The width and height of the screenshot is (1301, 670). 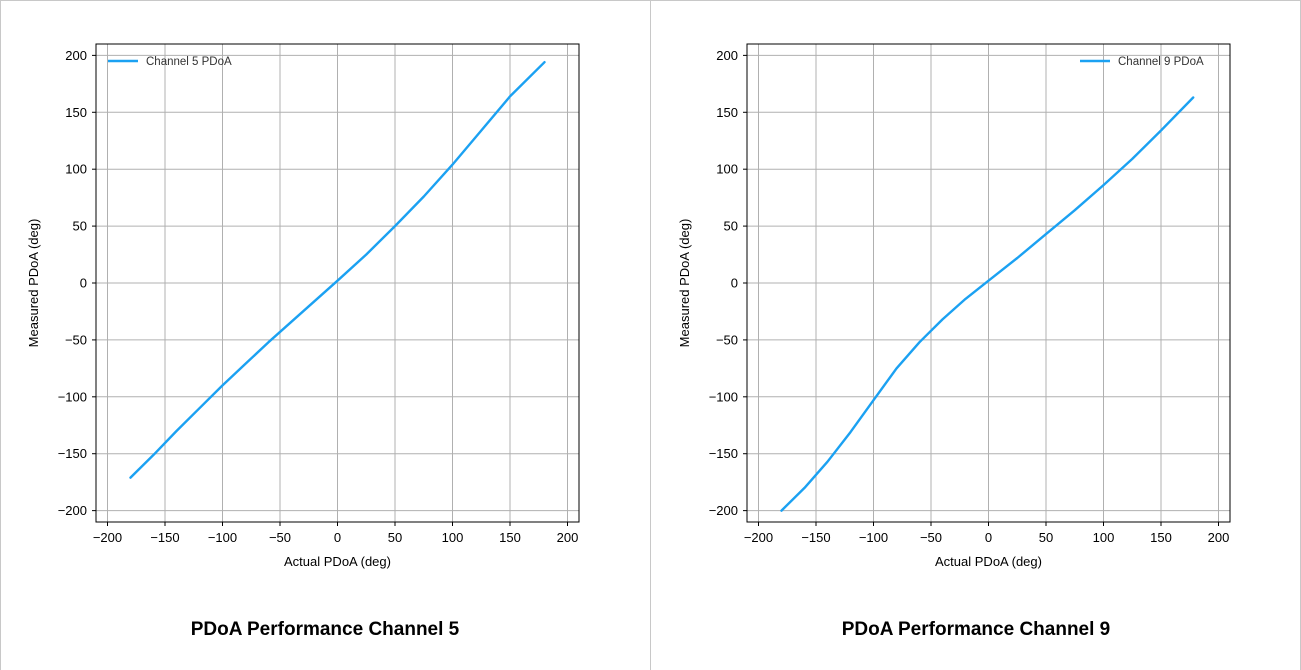 I want to click on panel-divider, so click(x=650, y=335).